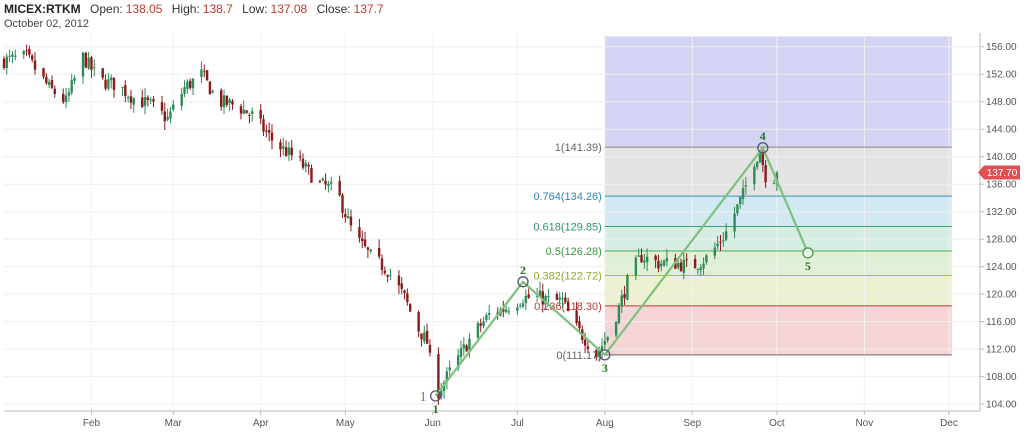  Describe the element at coordinates (47, 24) in the screenshot. I see `chart-date: October 02, 2012` at that location.